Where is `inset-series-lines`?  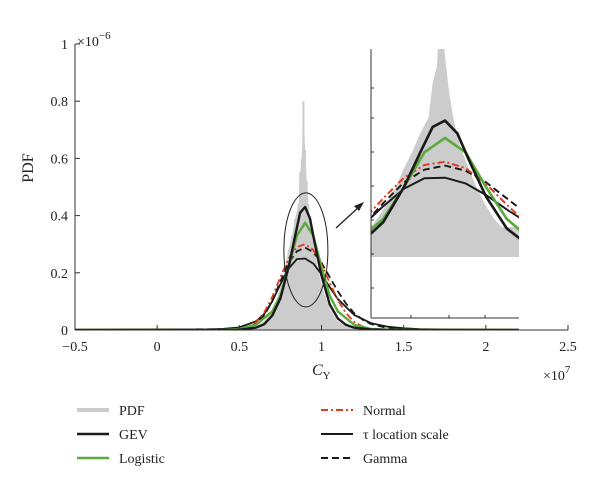
inset-series-lines is located at coordinates (445, 179).